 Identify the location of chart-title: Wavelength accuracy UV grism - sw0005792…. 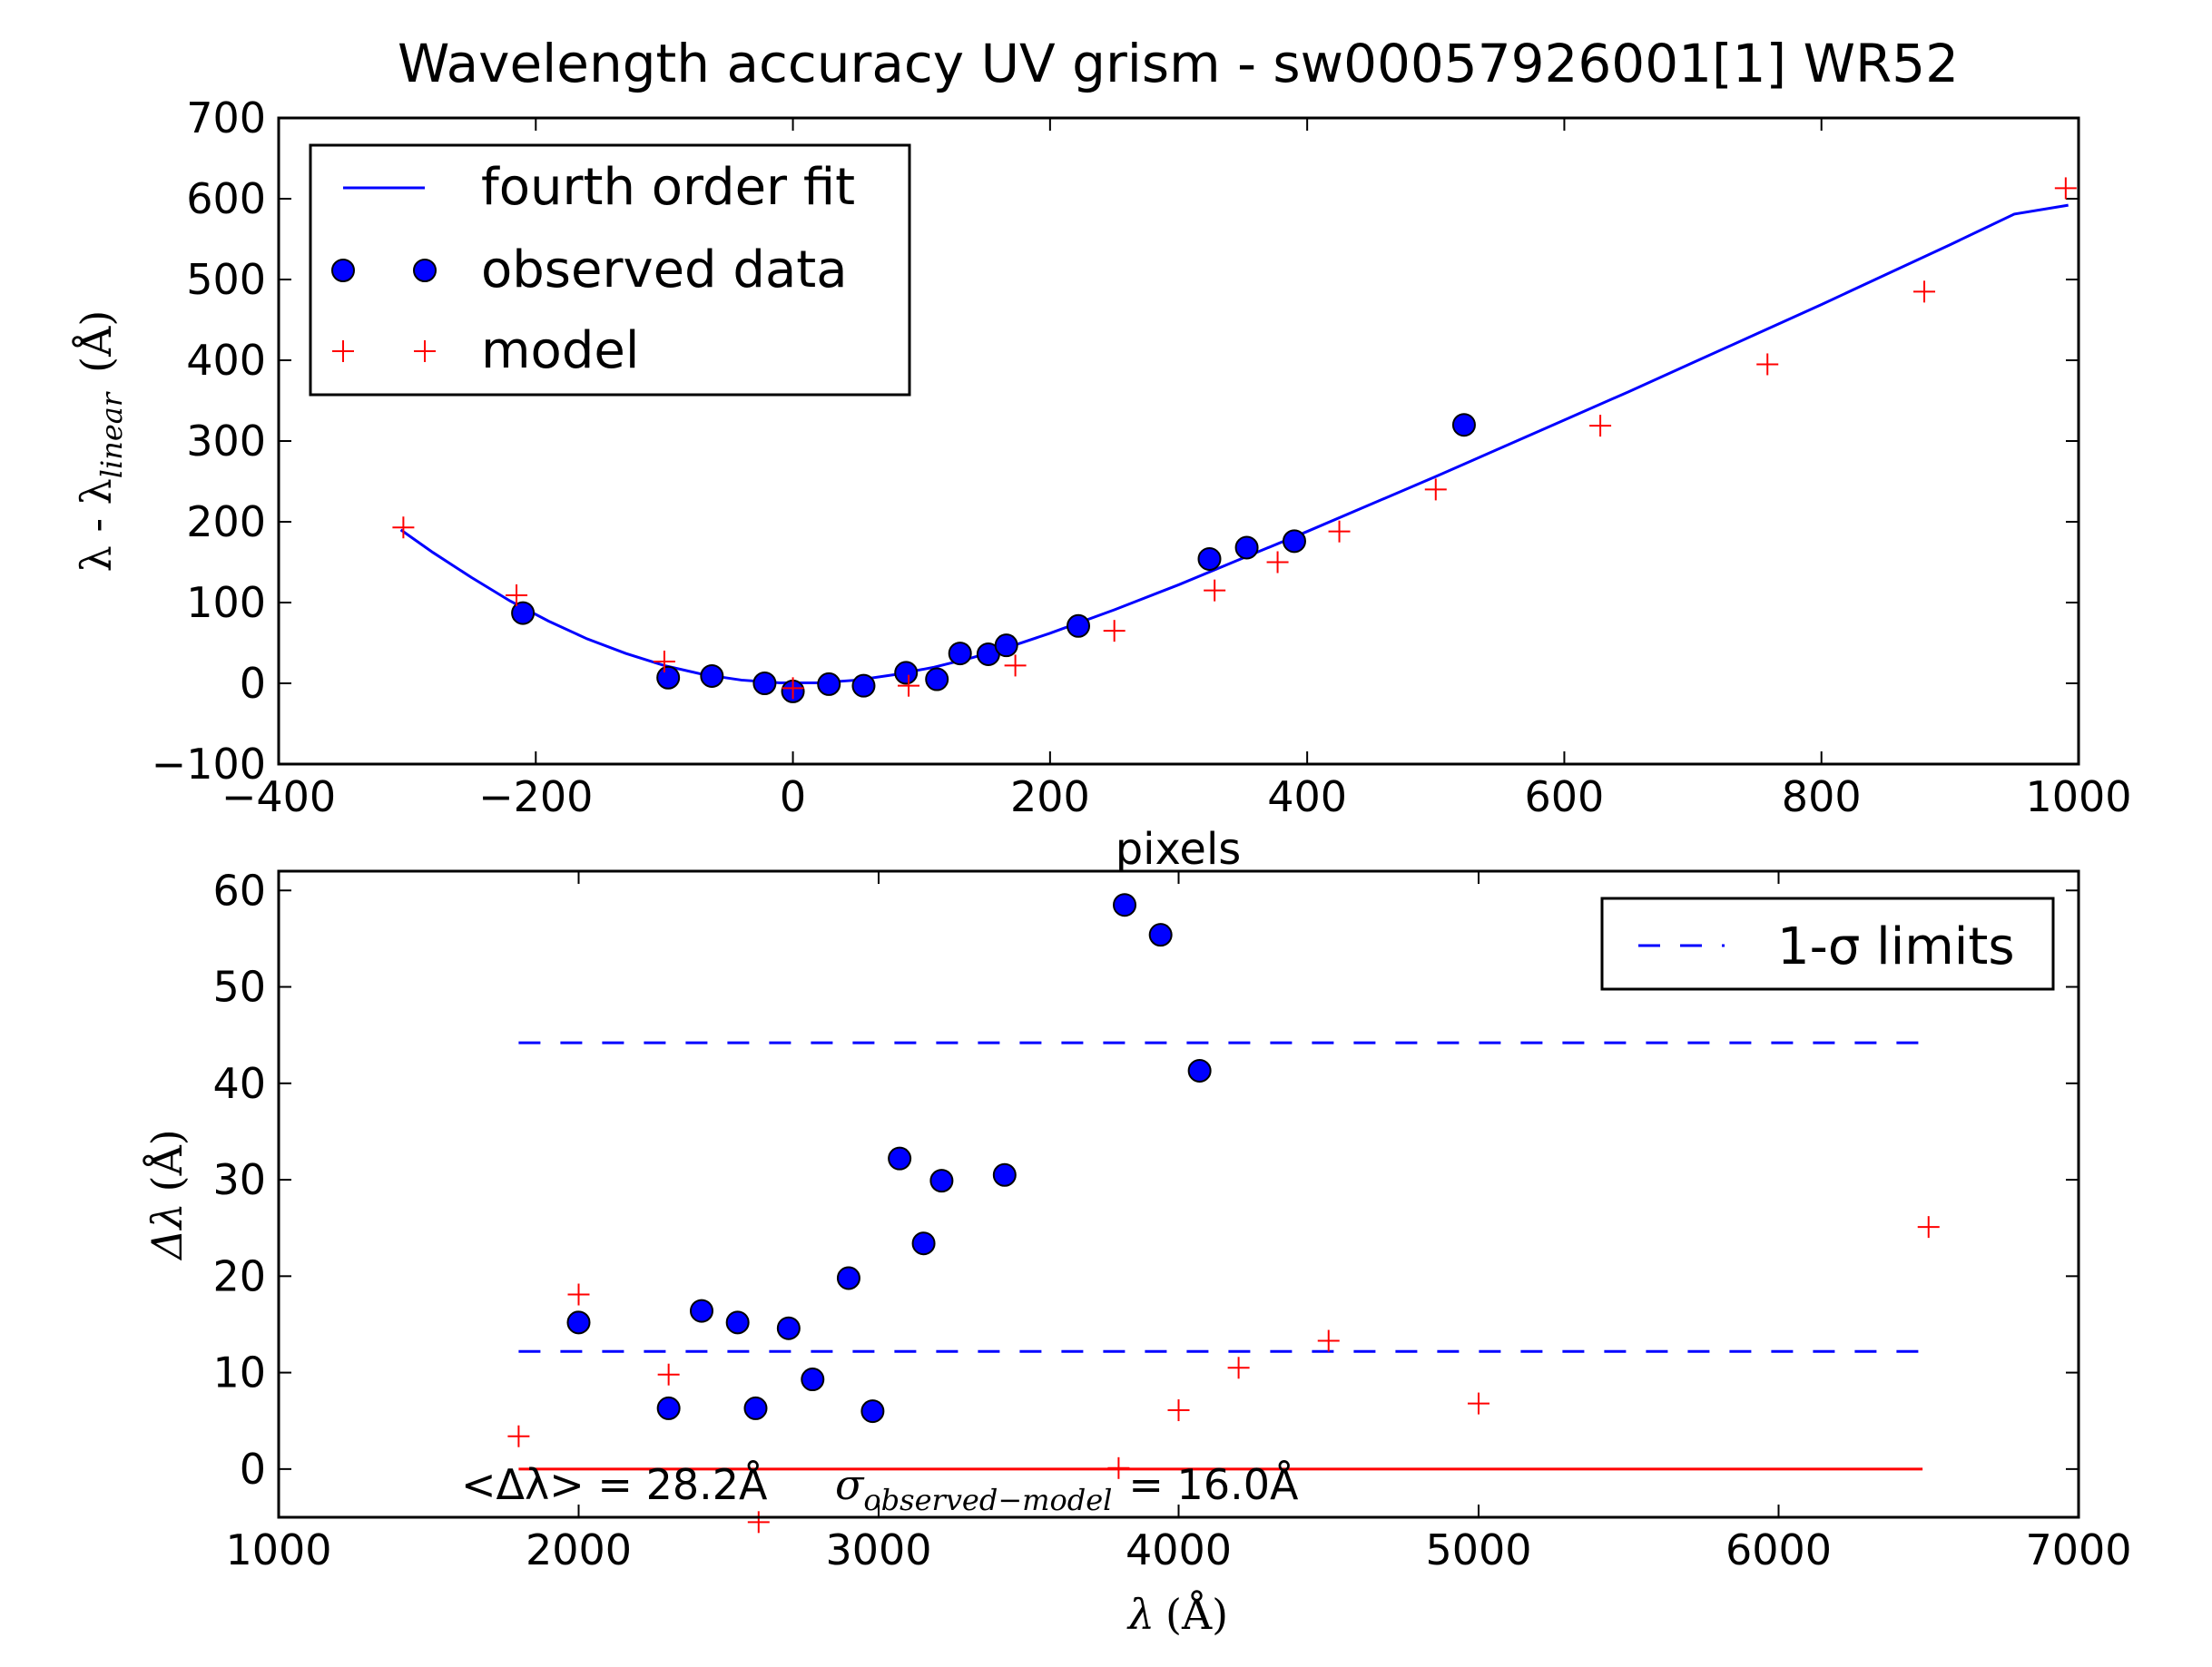
(1178, 63).